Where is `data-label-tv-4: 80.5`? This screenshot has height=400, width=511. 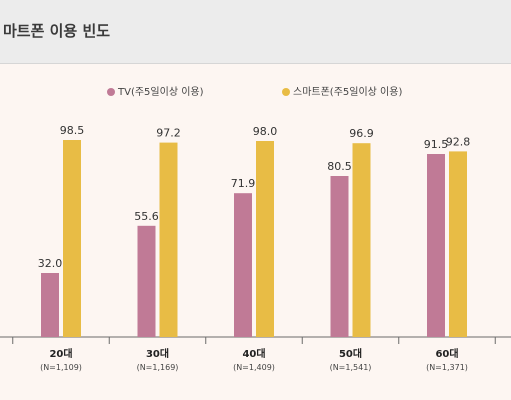 data-label-tv-4: 80.5 is located at coordinates (339, 166).